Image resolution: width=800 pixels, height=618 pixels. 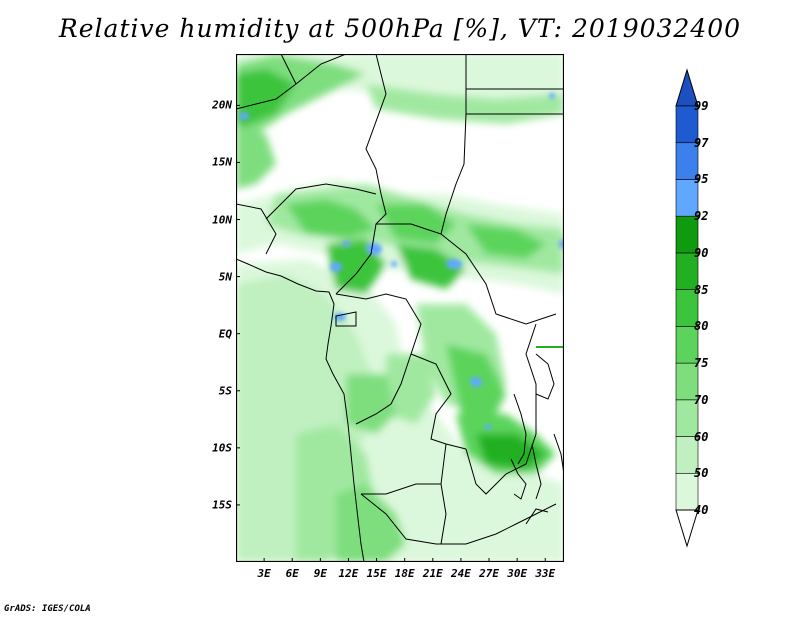 What do you see at coordinates (348, 573) in the screenshot?
I see `lon-label: 12E` at bounding box center [348, 573].